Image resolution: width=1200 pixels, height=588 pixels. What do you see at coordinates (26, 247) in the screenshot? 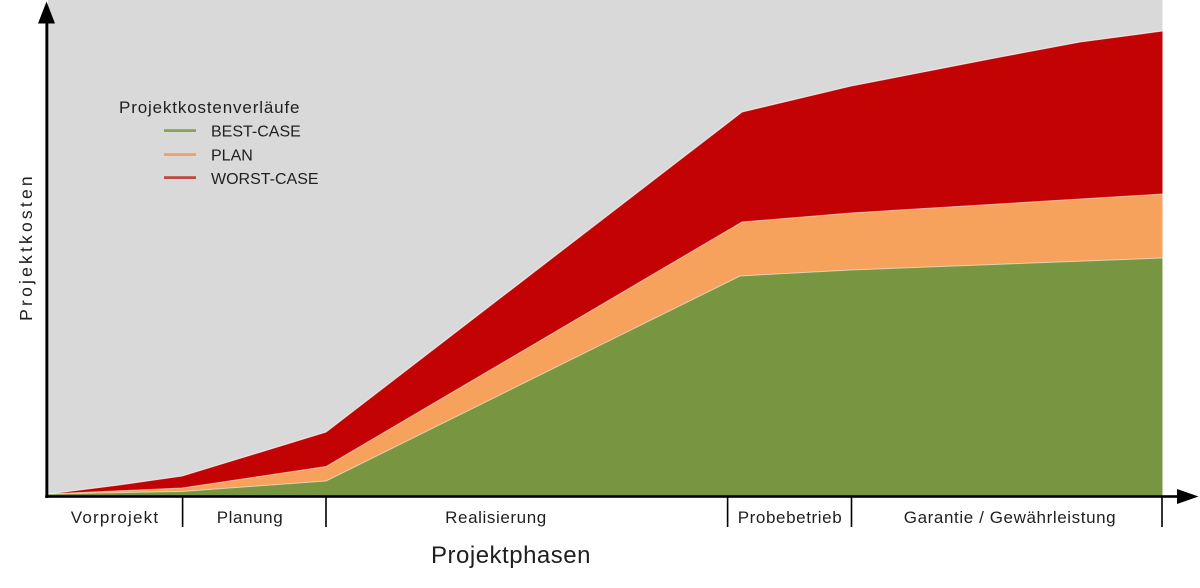
I see `svg-text: Projektkosten` at bounding box center [26, 247].